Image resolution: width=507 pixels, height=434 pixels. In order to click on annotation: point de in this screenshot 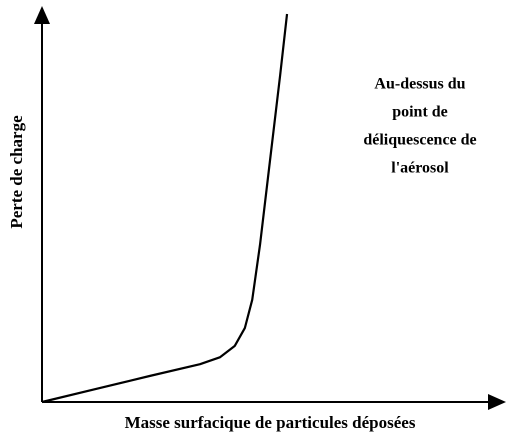, I will do `click(420, 112)`.